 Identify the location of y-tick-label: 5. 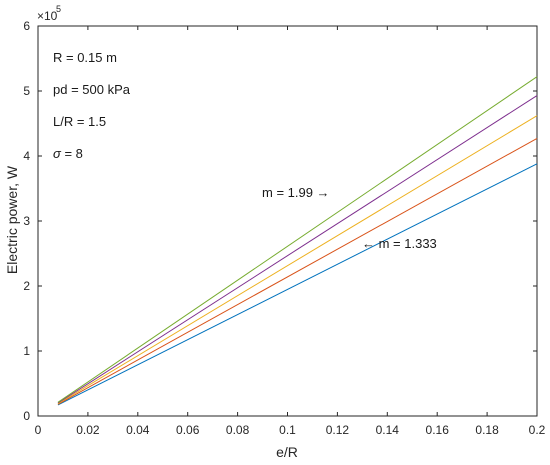
(26, 91).